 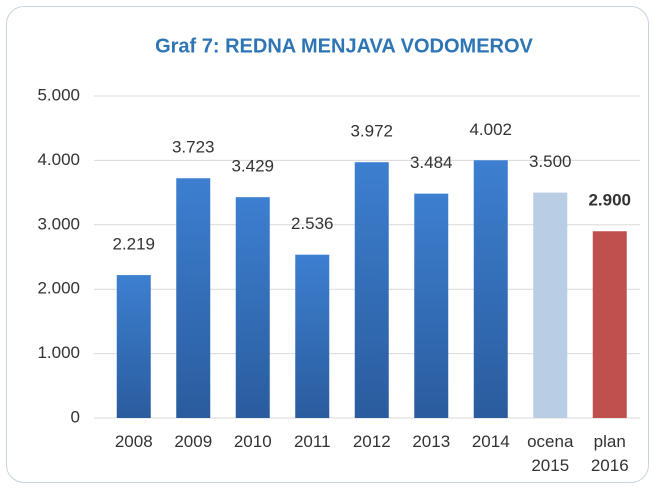 What do you see at coordinates (58, 94) in the screenshot?
I see `y-tick-label: 5.000` at bounding box center [58, 94].